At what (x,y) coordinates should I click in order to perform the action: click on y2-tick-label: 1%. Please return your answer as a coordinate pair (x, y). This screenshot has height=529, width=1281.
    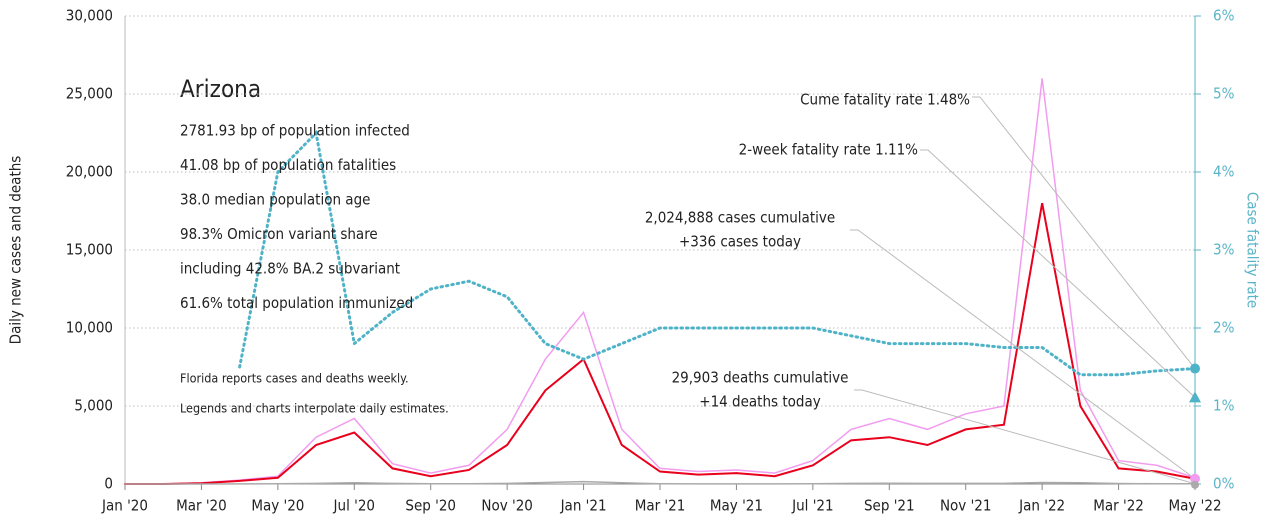
    Looking at the image, I should click on (1224, 406).